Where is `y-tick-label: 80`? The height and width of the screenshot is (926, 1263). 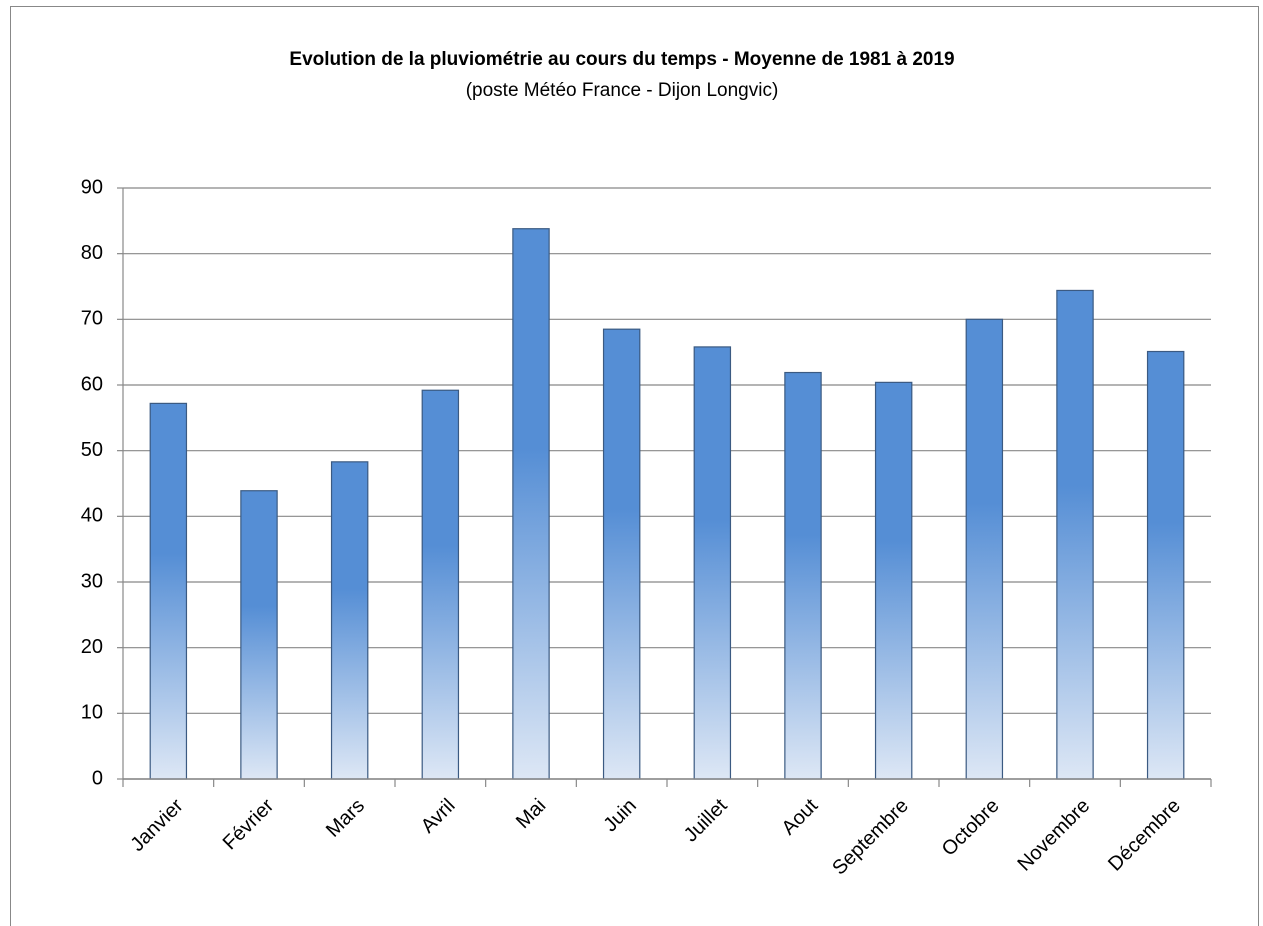 y-tick-label: 80 is located at coordinates (92, 253).